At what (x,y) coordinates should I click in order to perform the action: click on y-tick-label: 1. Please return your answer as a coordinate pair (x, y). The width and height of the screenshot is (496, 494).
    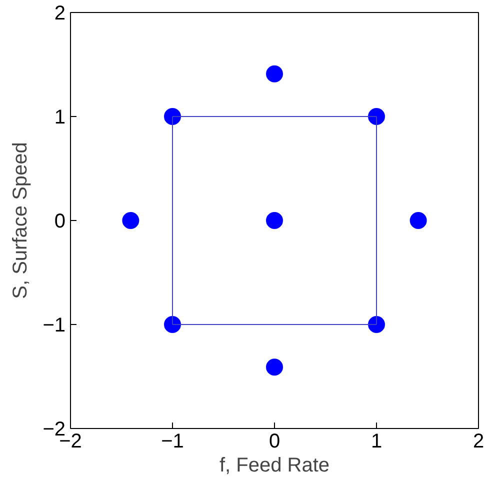
    Looking at the image, I should click on (60, 117).